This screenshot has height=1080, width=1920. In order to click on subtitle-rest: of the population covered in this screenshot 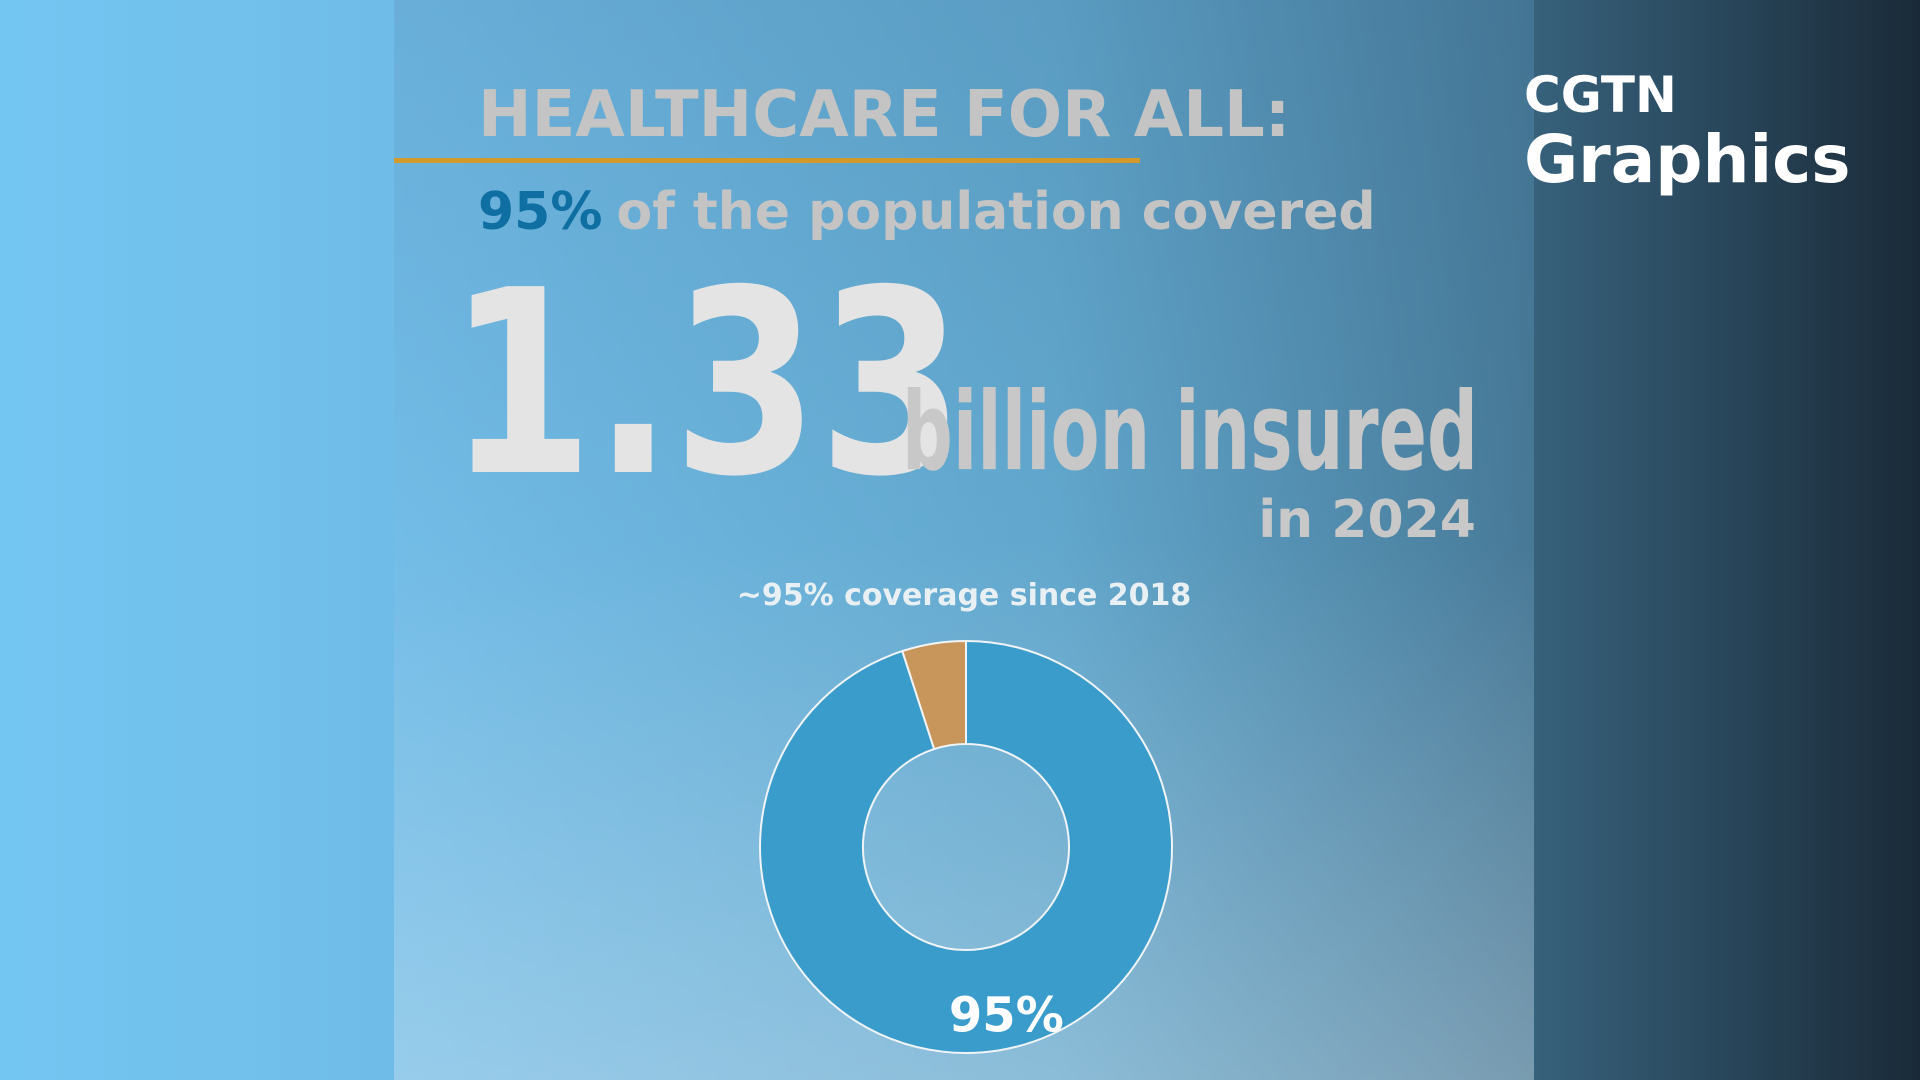, I will do `click(995, 212)`.